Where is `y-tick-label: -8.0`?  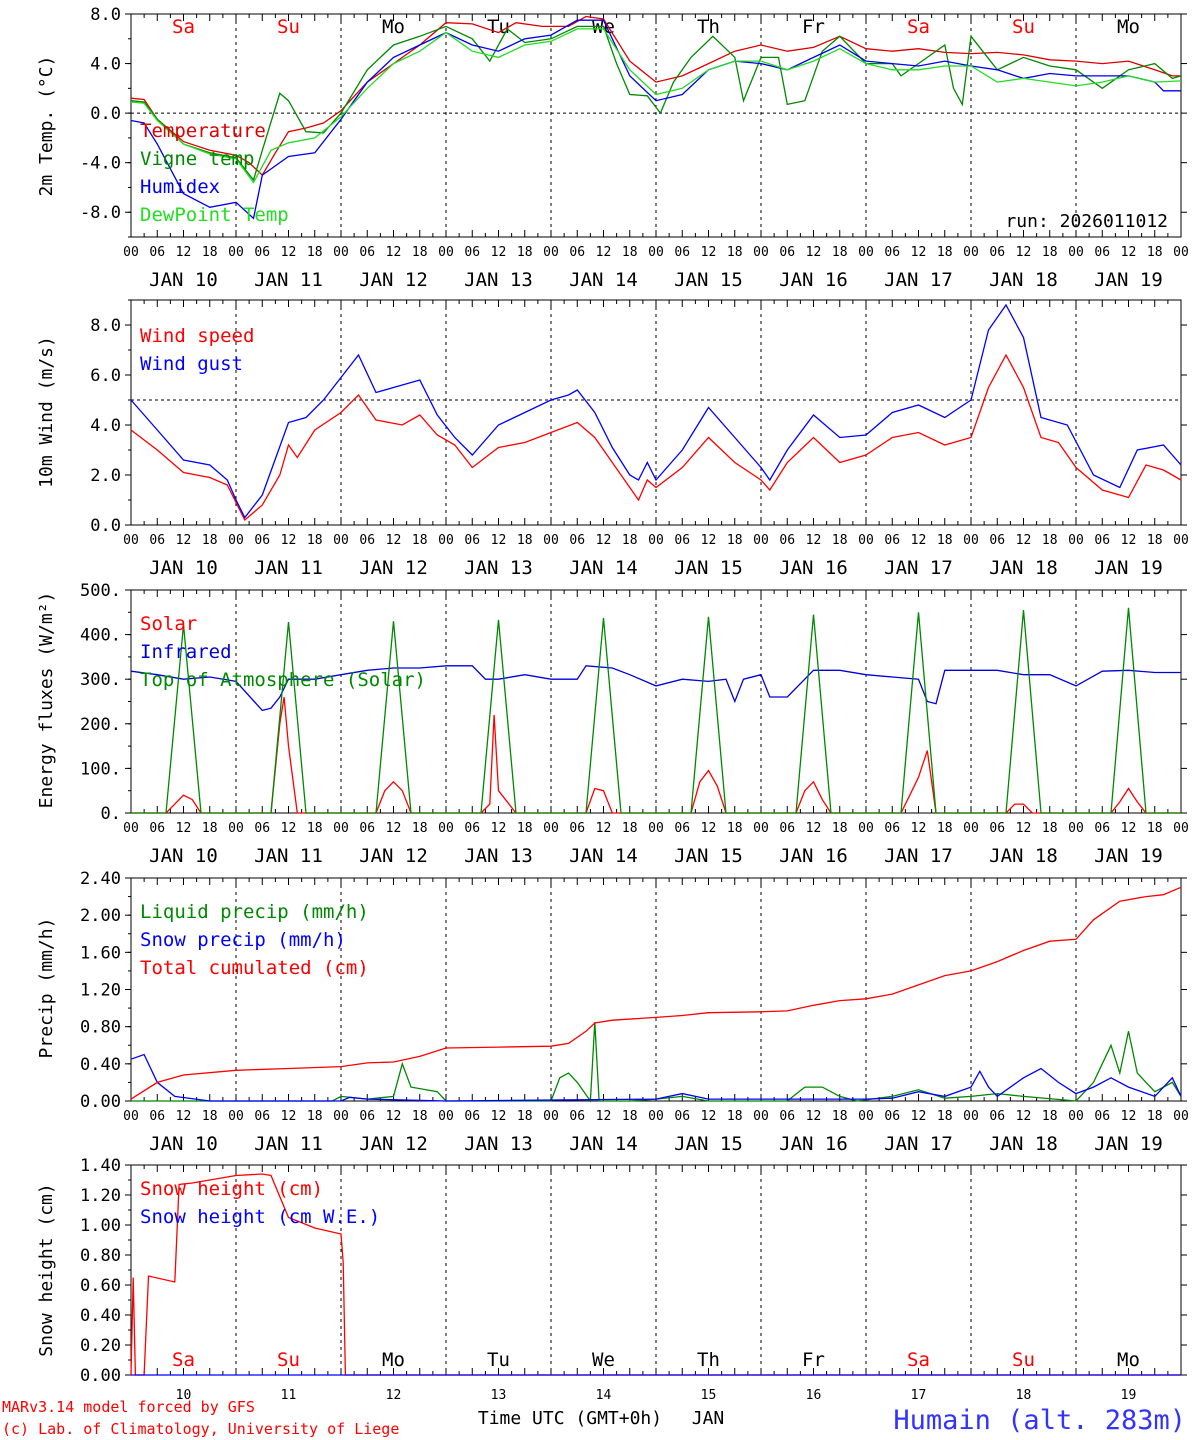 y-tick-label: -8.0 is located at coordinates (100, 213).